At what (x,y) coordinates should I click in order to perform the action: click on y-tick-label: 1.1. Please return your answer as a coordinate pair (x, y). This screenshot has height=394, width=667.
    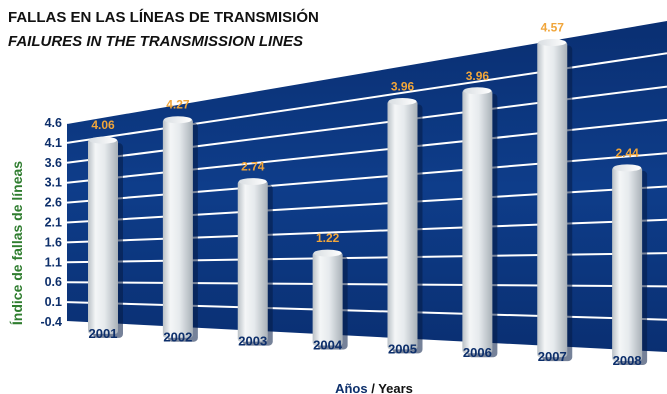
    Looking at the image, I should click on (53, 262).